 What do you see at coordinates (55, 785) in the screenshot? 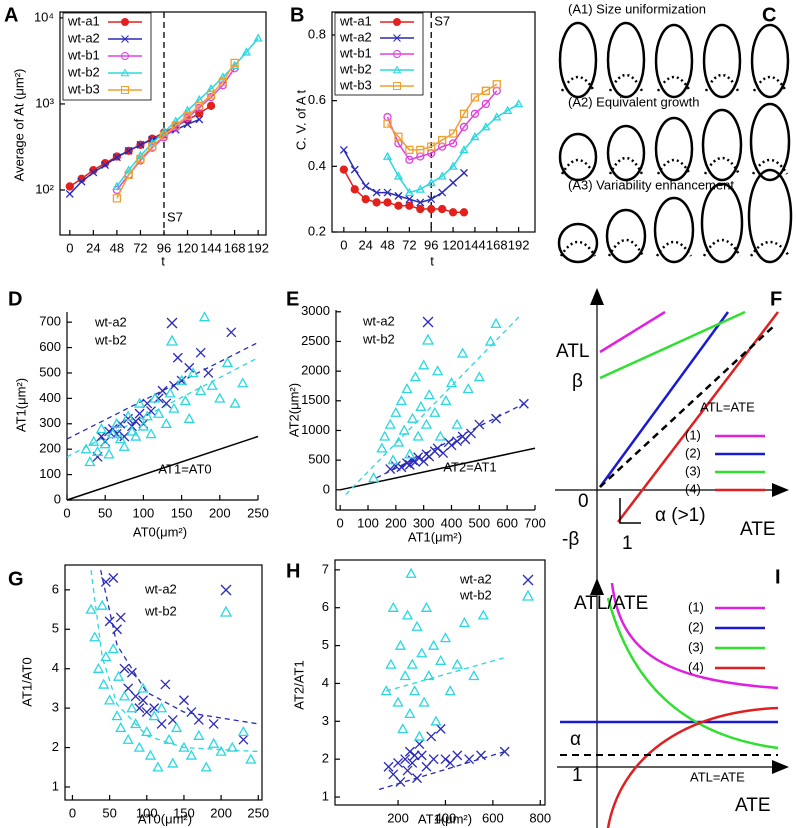
I see `y-tick-label: 1` at bounding box center [55, 785].